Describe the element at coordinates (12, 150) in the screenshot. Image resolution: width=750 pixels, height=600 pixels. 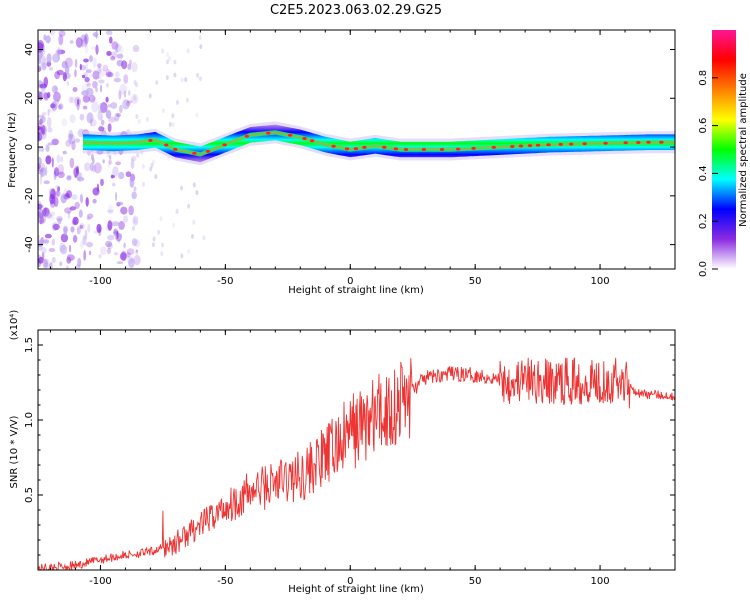
I see `spectrogram-y-axis-label: Frequency (Hz)` at that location.